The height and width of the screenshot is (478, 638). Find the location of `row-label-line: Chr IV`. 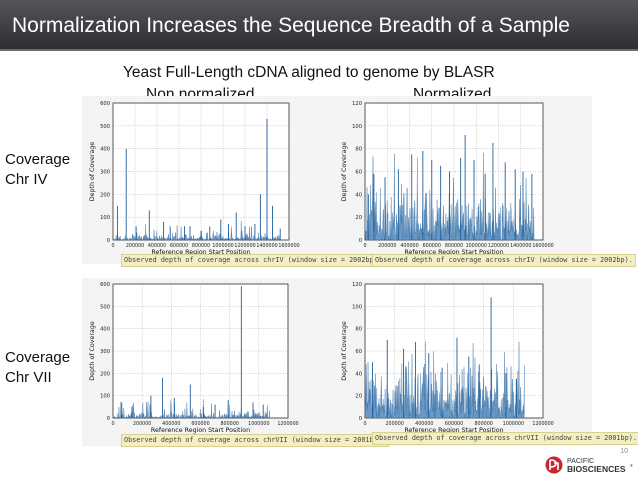

row-label-line: Chr IV is located at coordinates (26, 179).